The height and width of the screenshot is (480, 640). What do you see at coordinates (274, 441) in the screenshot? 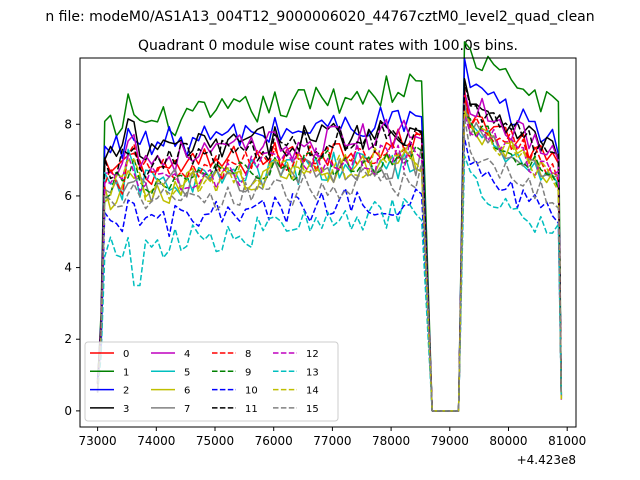
I see `x-tick-label: 76000` at bounding box center [274, 441].